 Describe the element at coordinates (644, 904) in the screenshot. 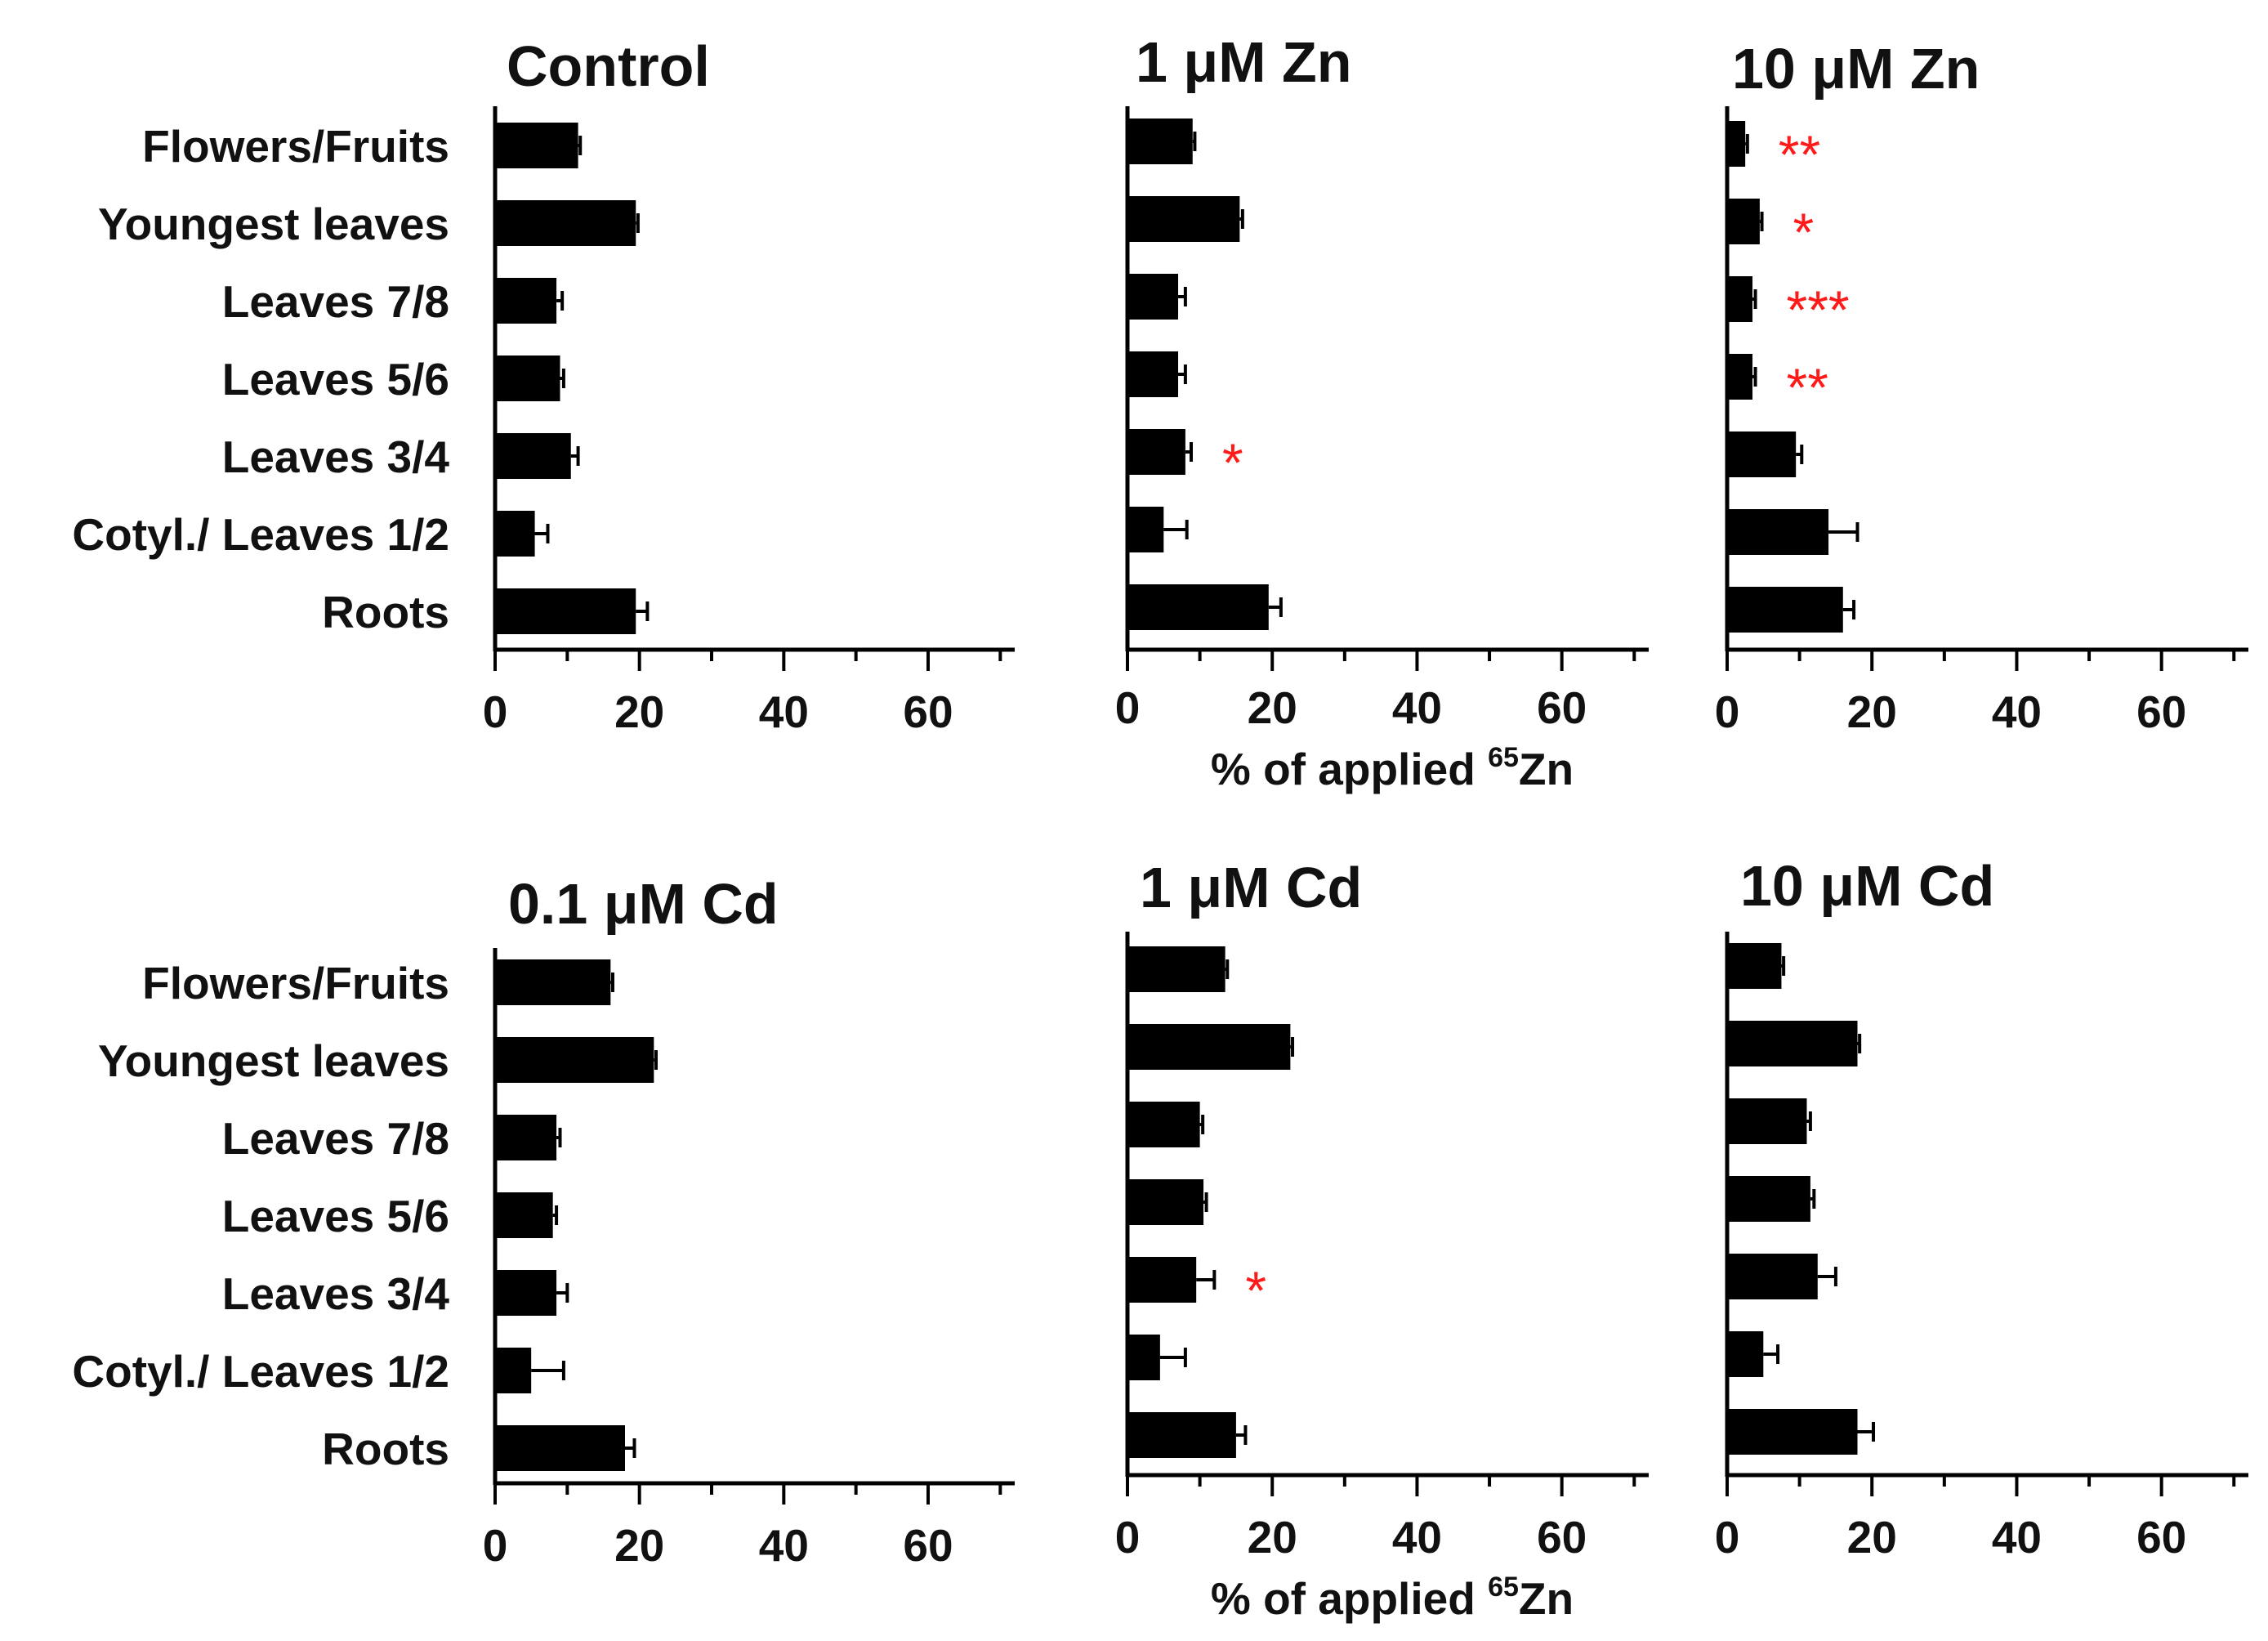

I see `panel-title: 0.1 μM Cd` at that location.